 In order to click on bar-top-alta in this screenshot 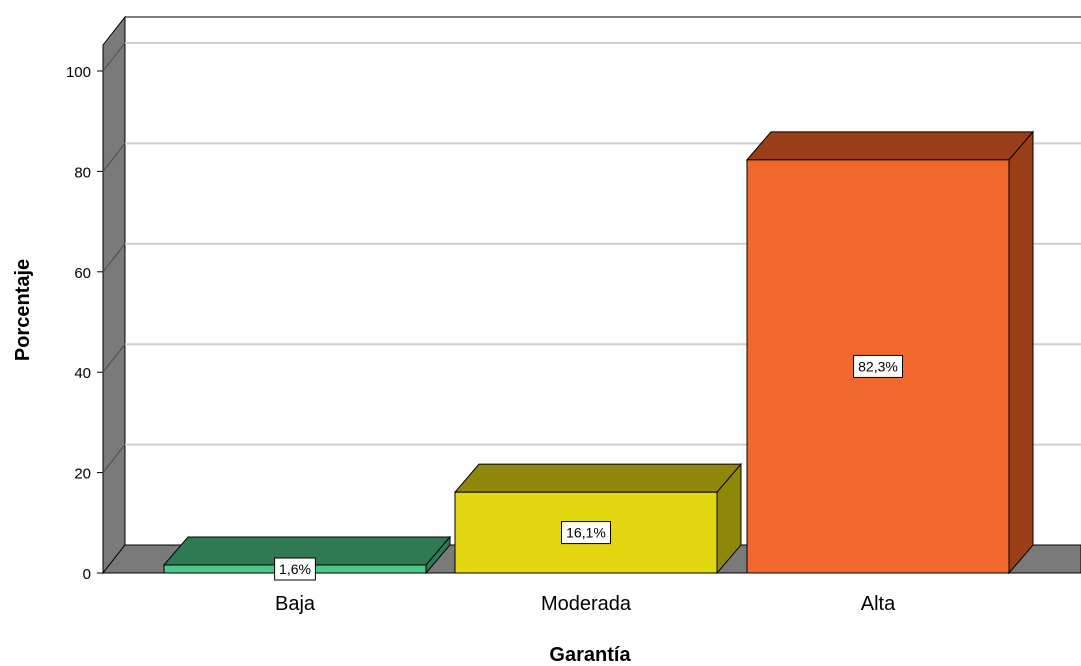, I will do `click(890, 146)`.